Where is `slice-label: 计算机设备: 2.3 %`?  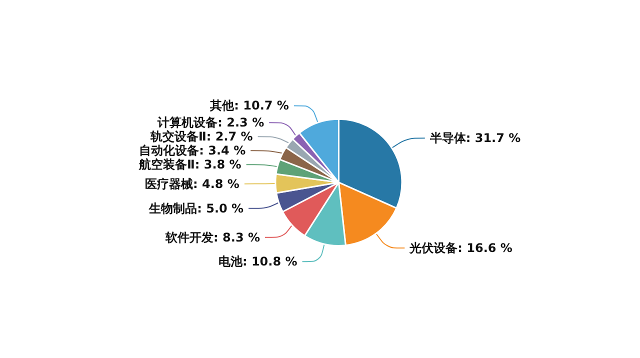
slice-label: 计算机设备: 2.3 % is located at coordinates (210, 123).